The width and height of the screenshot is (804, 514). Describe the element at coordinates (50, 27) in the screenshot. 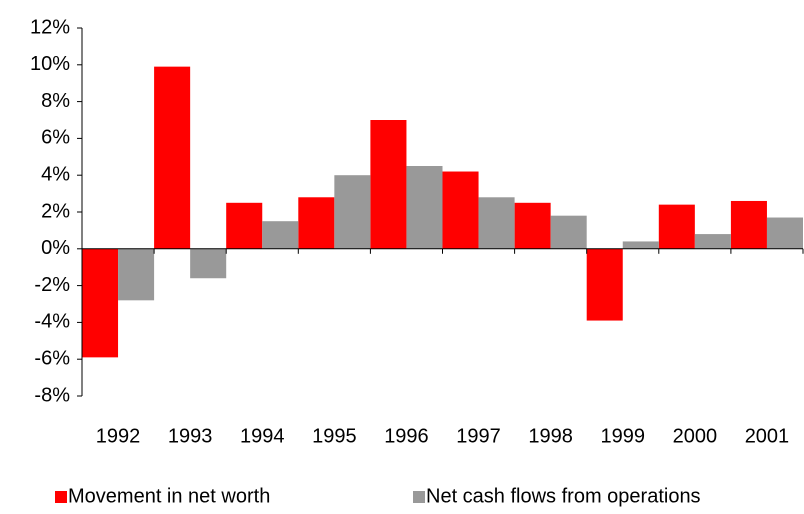

I see `y-tick-label: 12%` at that location.